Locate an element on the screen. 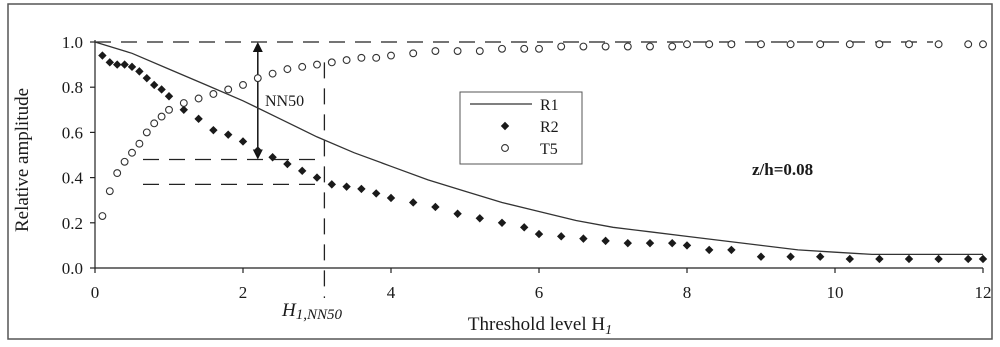  y-tick-label: 0.4 is located at coordinates (73, 178).